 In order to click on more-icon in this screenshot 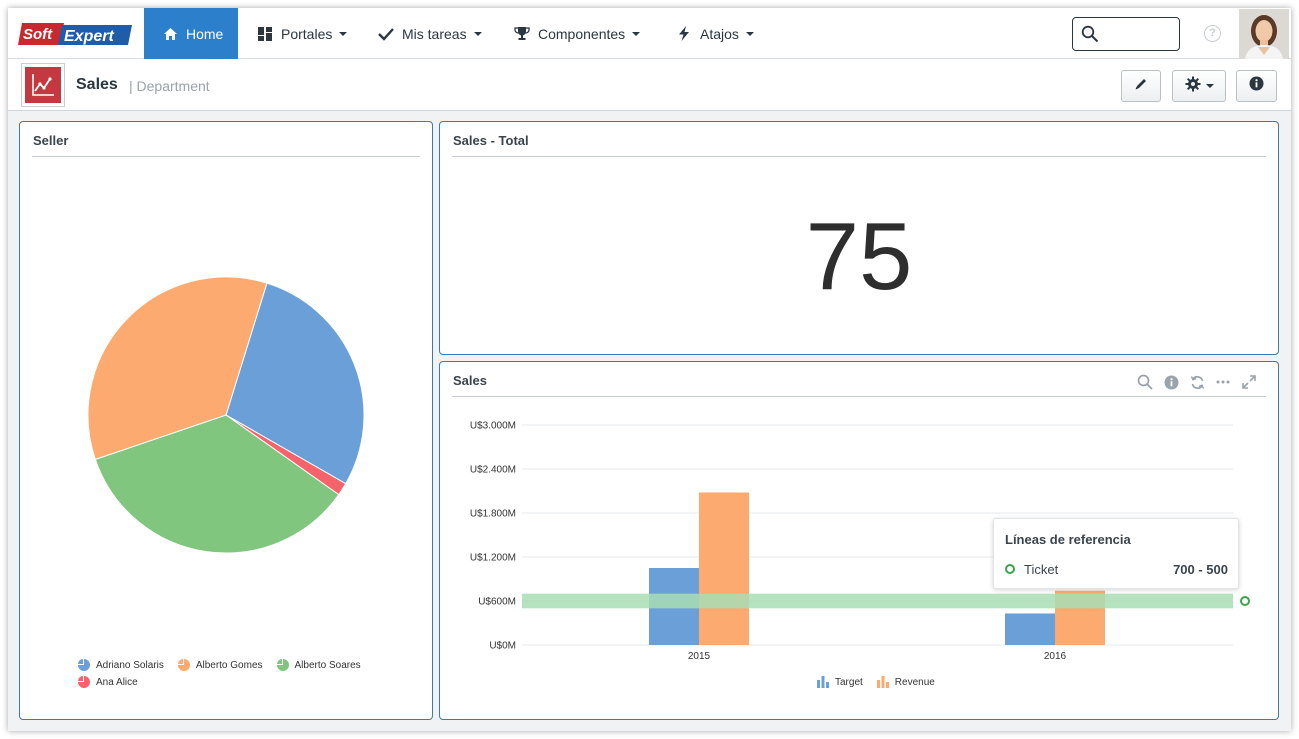, I will do `click(1223, 382)`.